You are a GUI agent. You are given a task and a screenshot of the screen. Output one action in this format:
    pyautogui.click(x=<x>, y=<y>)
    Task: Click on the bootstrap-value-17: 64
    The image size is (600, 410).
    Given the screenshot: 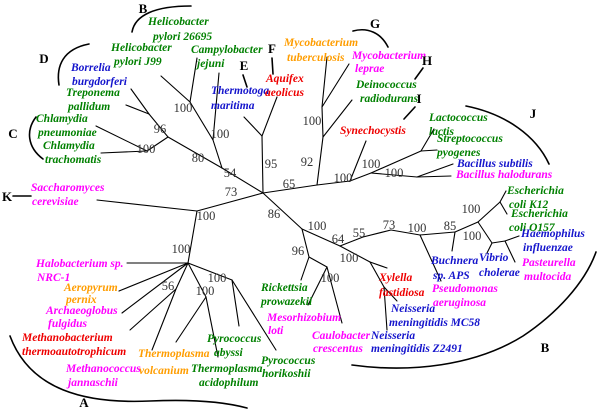 What is the action you would take?
    pyautogui.click(x=338, y=239)
    